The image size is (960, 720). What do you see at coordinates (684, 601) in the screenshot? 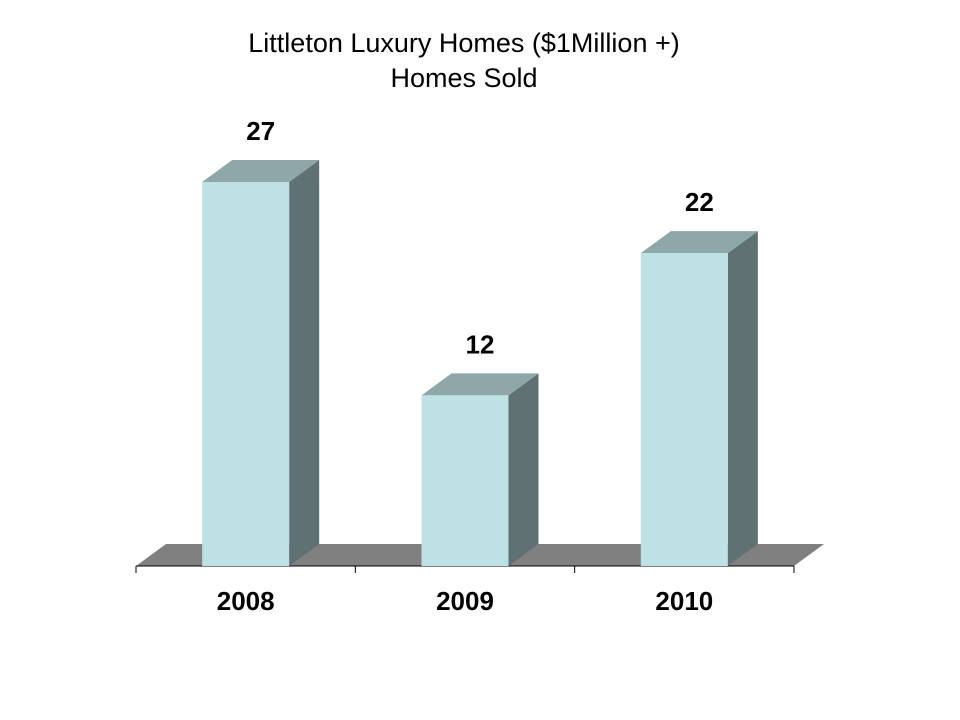
I see `x-tick-label-2010: 2010` at bounding box center [684, 601].